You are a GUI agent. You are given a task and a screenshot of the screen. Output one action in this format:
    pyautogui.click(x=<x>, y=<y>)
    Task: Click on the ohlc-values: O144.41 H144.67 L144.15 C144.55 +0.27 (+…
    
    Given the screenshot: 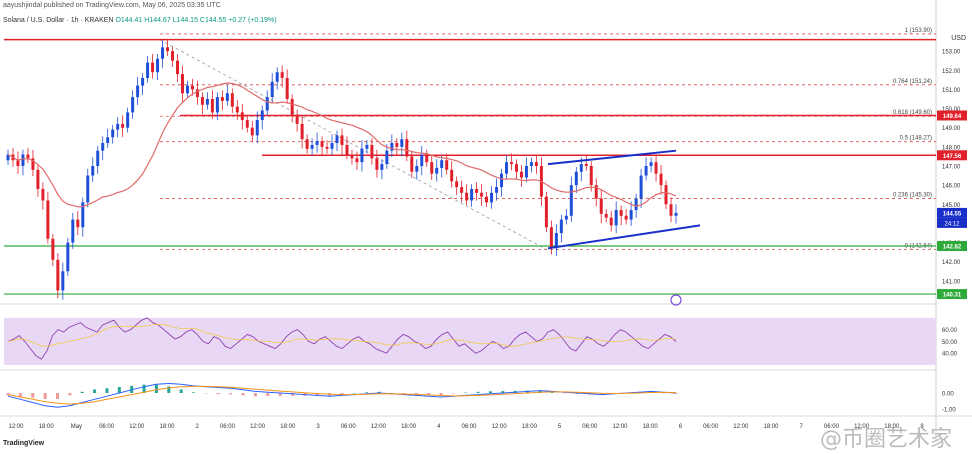 What is the action you would take?
    pyautogui.click(x=196, y=20)
    